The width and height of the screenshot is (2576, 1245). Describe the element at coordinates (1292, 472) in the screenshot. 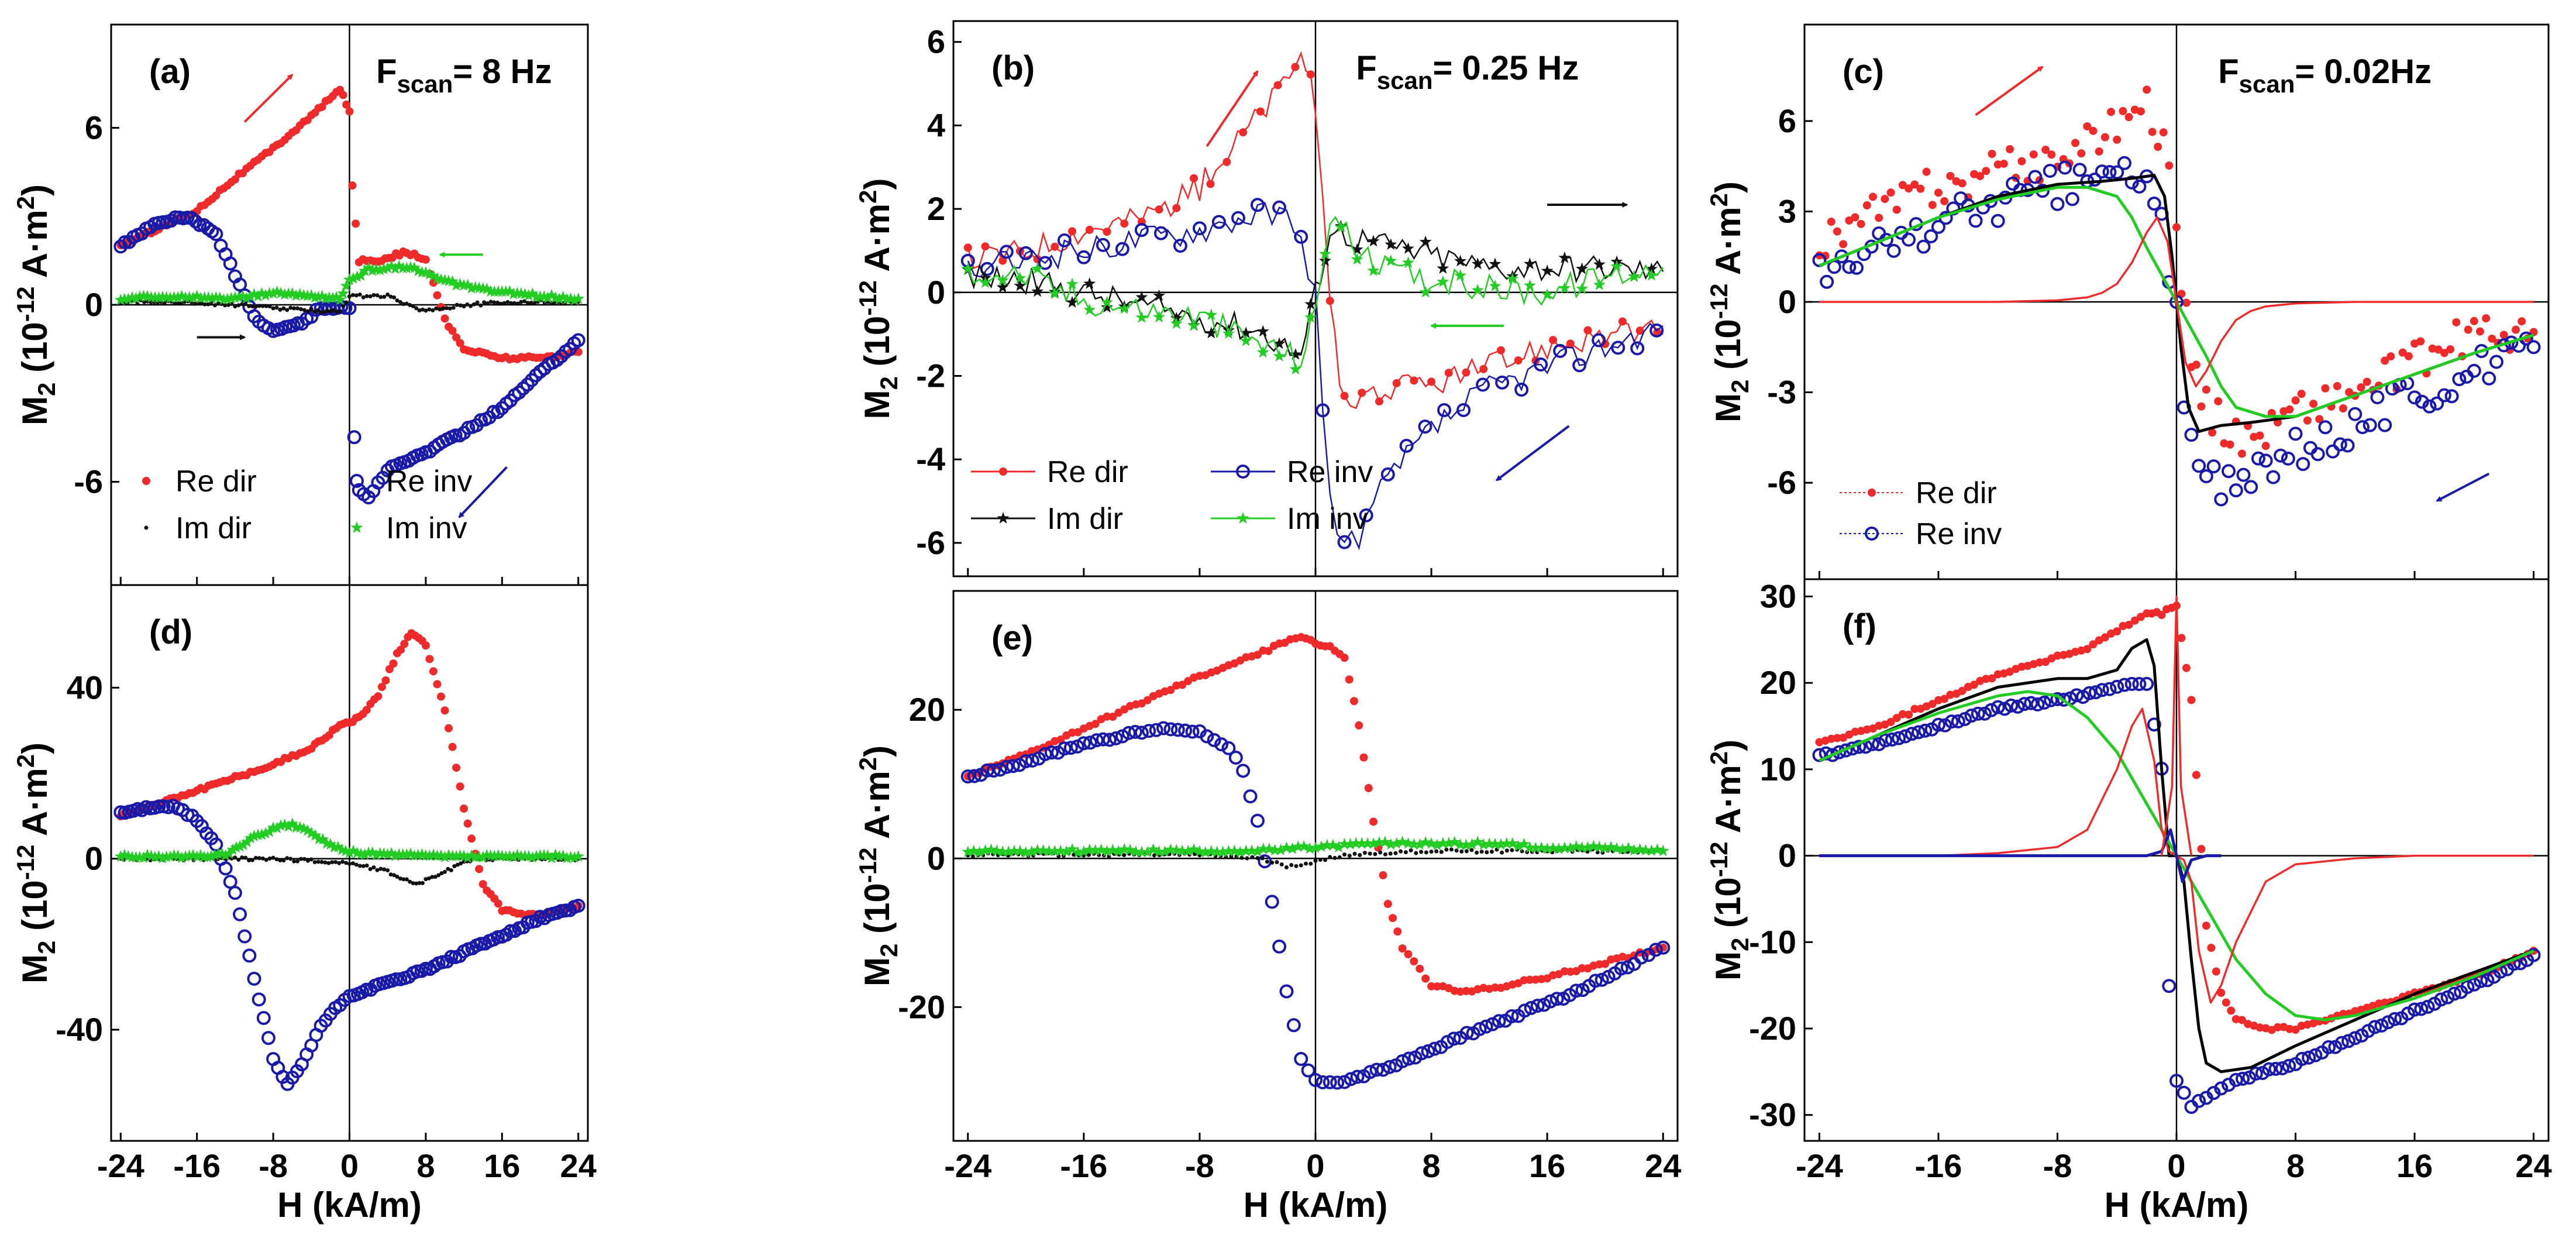

I see `legend-item: Re inv` at that location.